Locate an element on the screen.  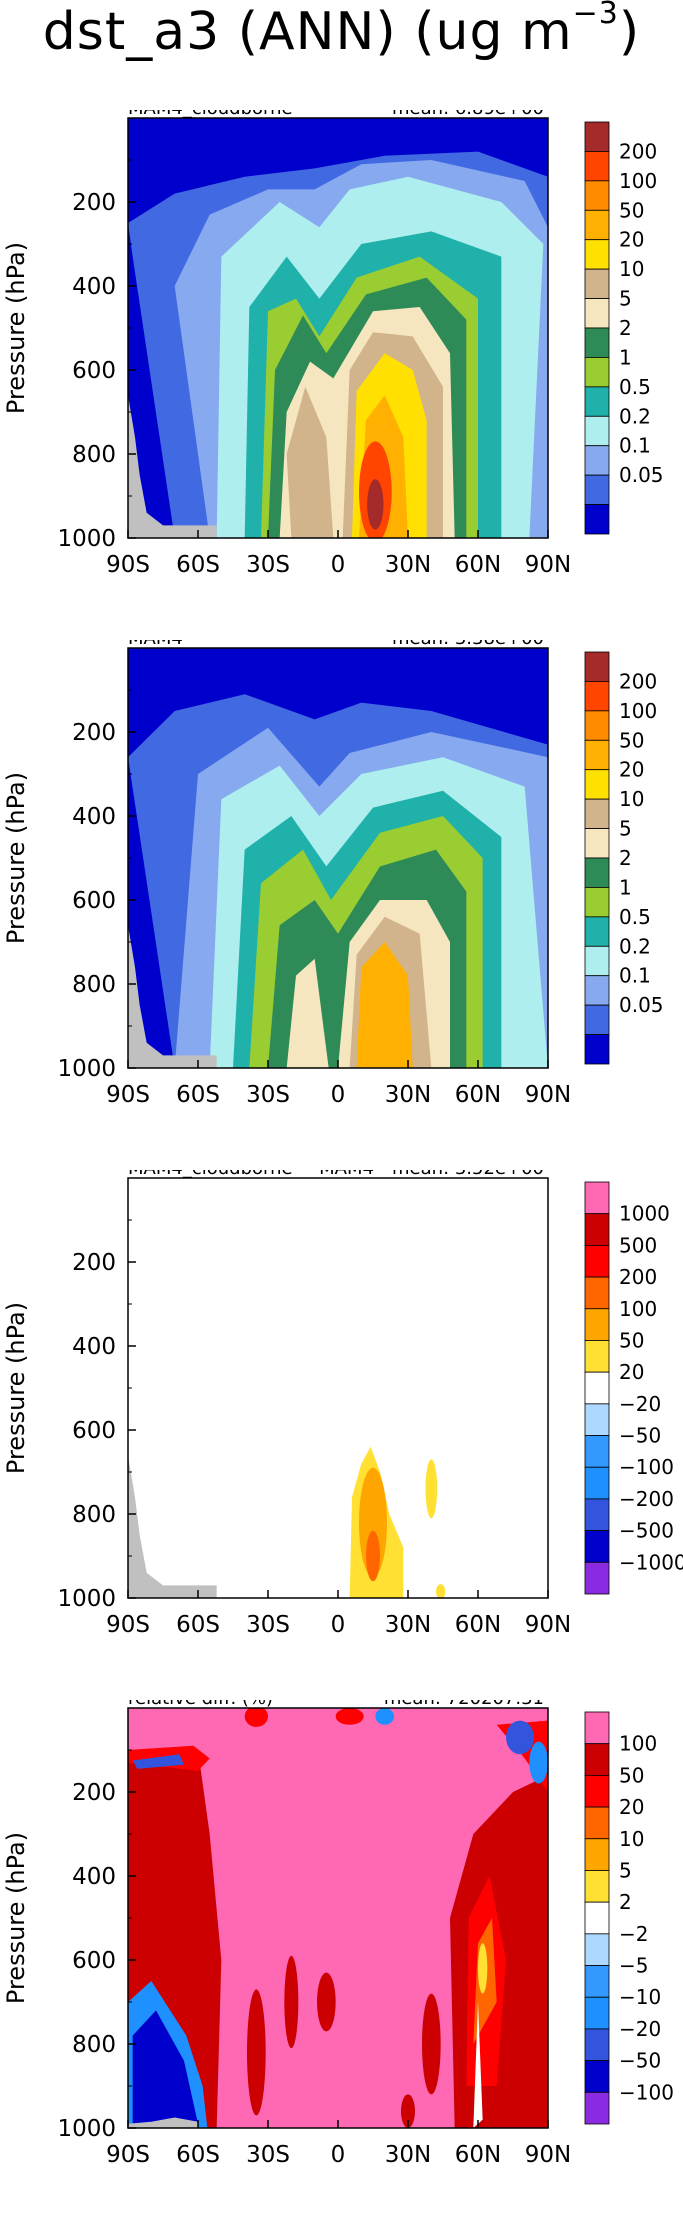
colorbar-label: 100 is located at coordinates (638, 711).